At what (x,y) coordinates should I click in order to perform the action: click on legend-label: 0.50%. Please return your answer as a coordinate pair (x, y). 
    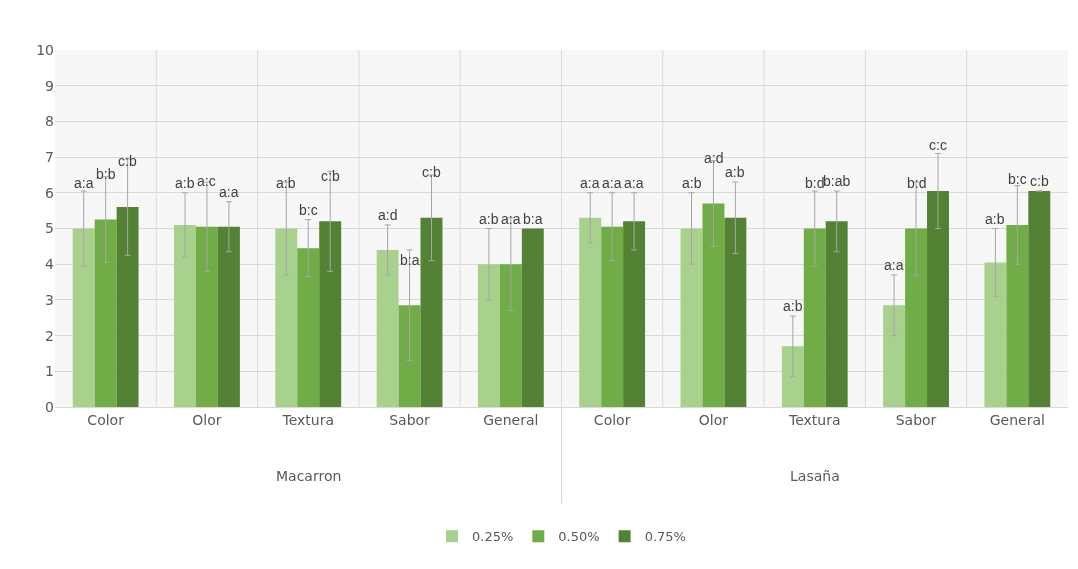
    Looking at the image, I should click on (579, 537).